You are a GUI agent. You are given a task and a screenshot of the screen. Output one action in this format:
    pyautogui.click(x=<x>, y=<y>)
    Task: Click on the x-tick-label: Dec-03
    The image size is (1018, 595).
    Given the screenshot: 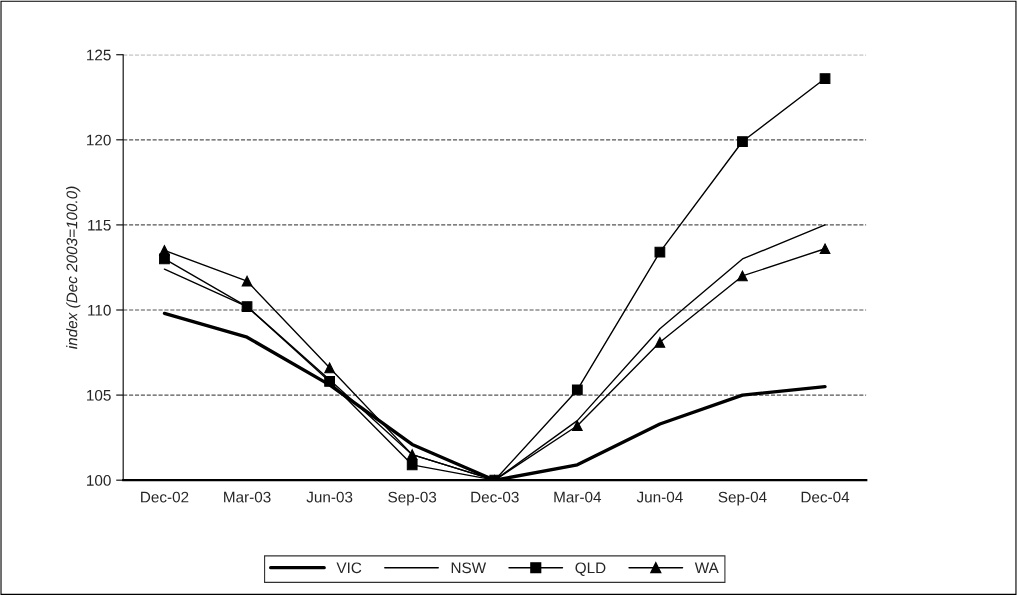 What is the action you would take?
    pyautogui.click(x=495, y=497)
    